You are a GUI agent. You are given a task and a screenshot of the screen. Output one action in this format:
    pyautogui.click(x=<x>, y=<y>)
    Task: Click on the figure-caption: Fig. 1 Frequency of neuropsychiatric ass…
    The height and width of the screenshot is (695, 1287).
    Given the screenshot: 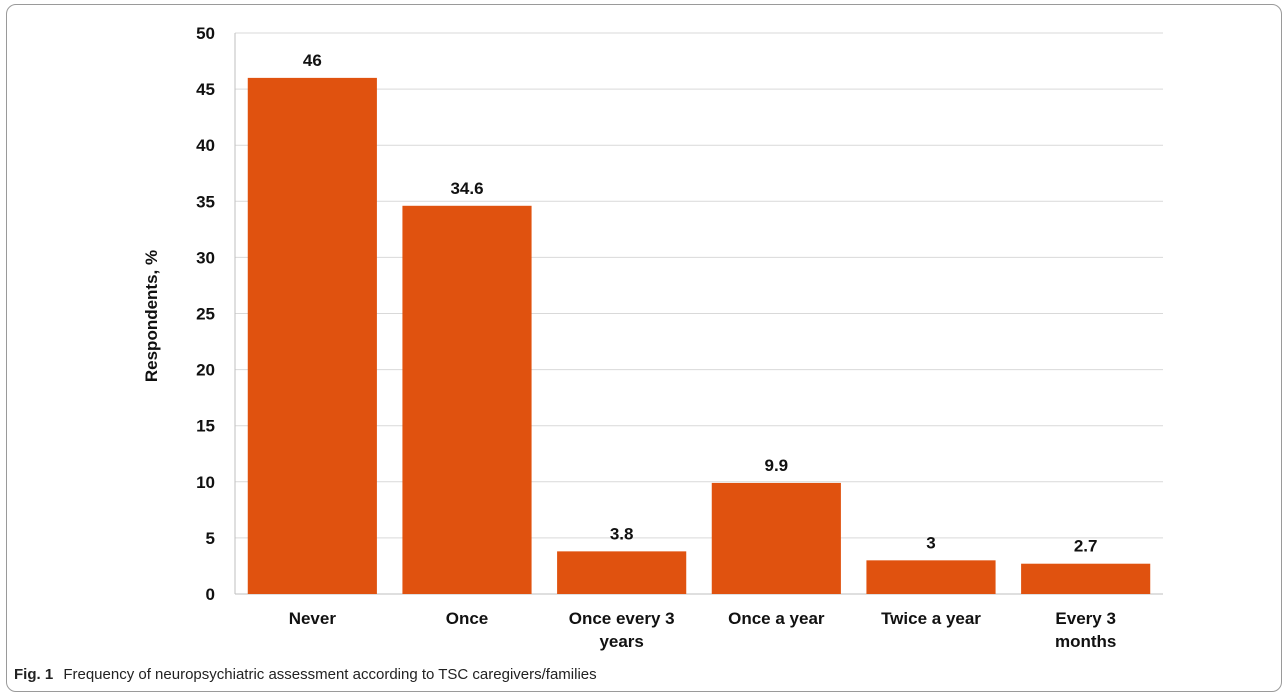 What is the action you would take?
    pyautogui.click(x=305, y=674)
    